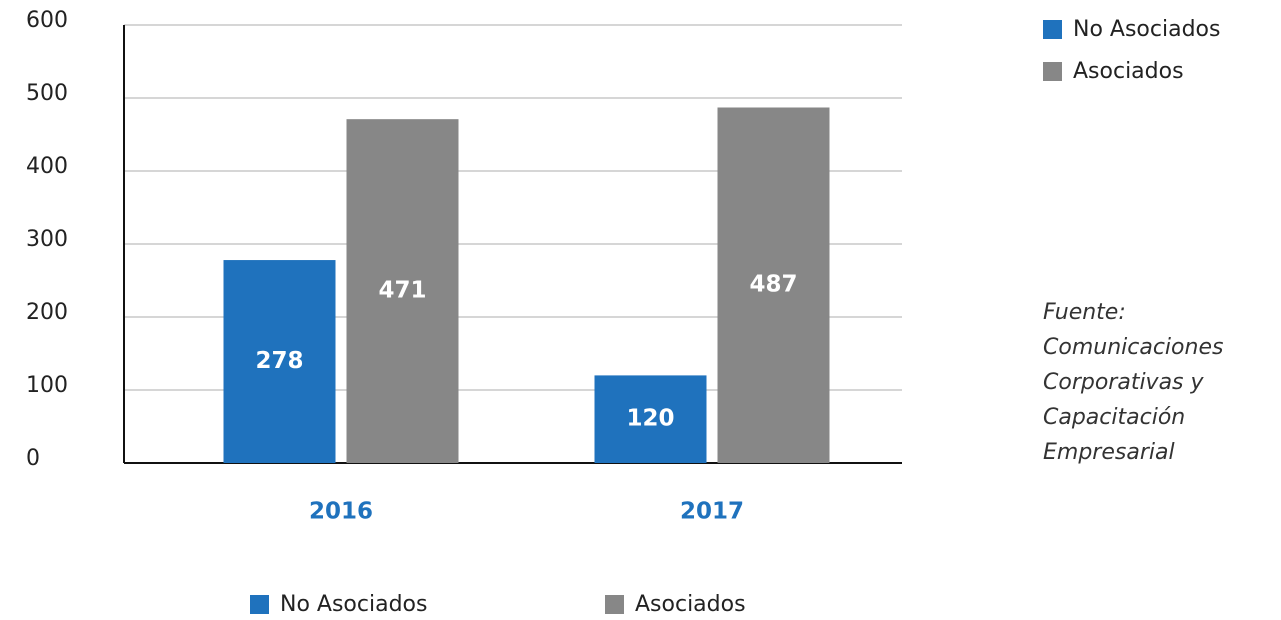 The image size is (1281, 620). I want to click on value-label: 487, so click(773, 285).